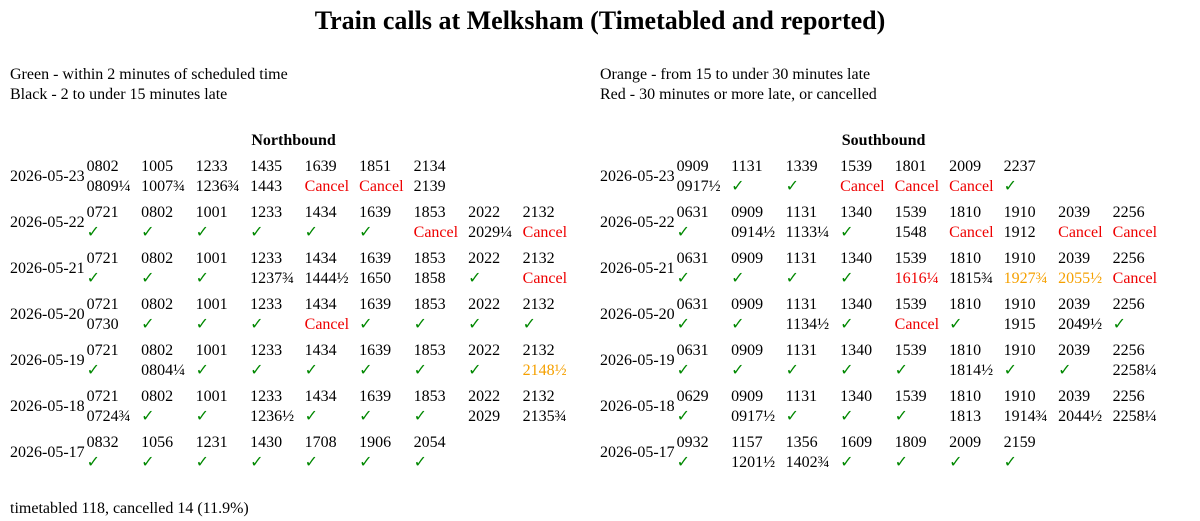 The height and width of the screenshot is (521, 1200). What do you see at coordinates (550, 407) in the screenshot?
I see `call: 2132 2135¾` at bounding box center [550, 407].